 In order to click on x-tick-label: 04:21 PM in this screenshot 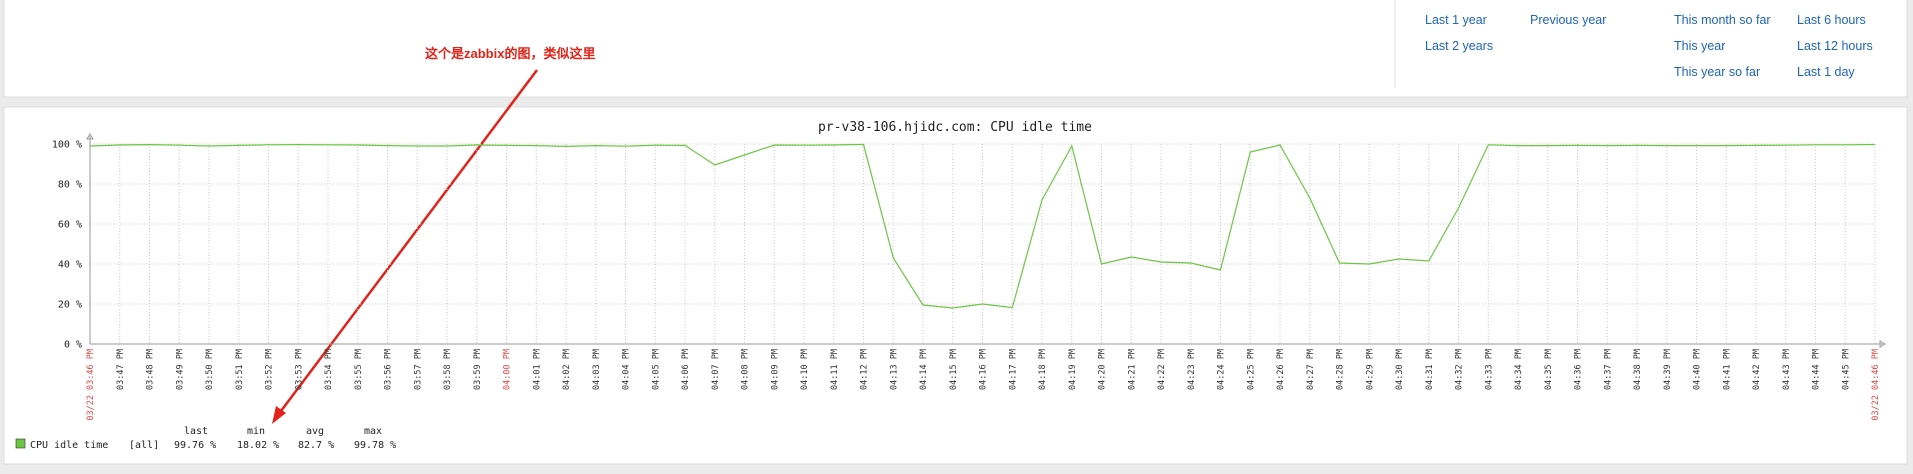, I will do `click(1132, 369)`.